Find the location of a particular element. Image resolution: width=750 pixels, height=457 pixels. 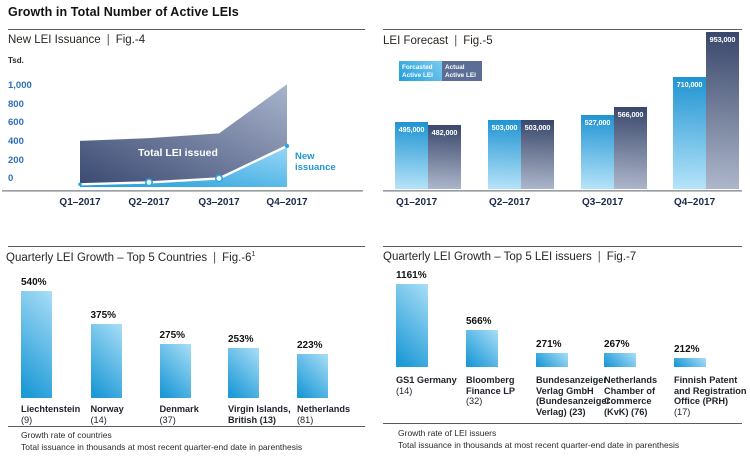

page-title: Growth in Total Number of Active LEIs is located at coordinates (123, 12).